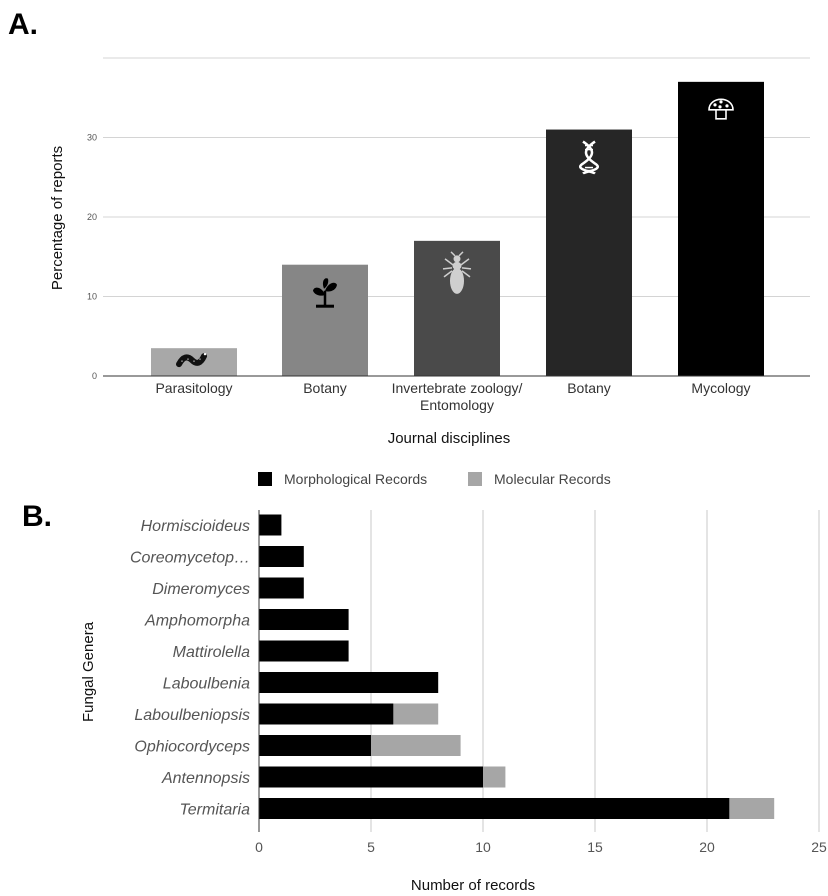  I want to click on chart-a-y-ticks: 0 10 20 30, so click(92, 257).